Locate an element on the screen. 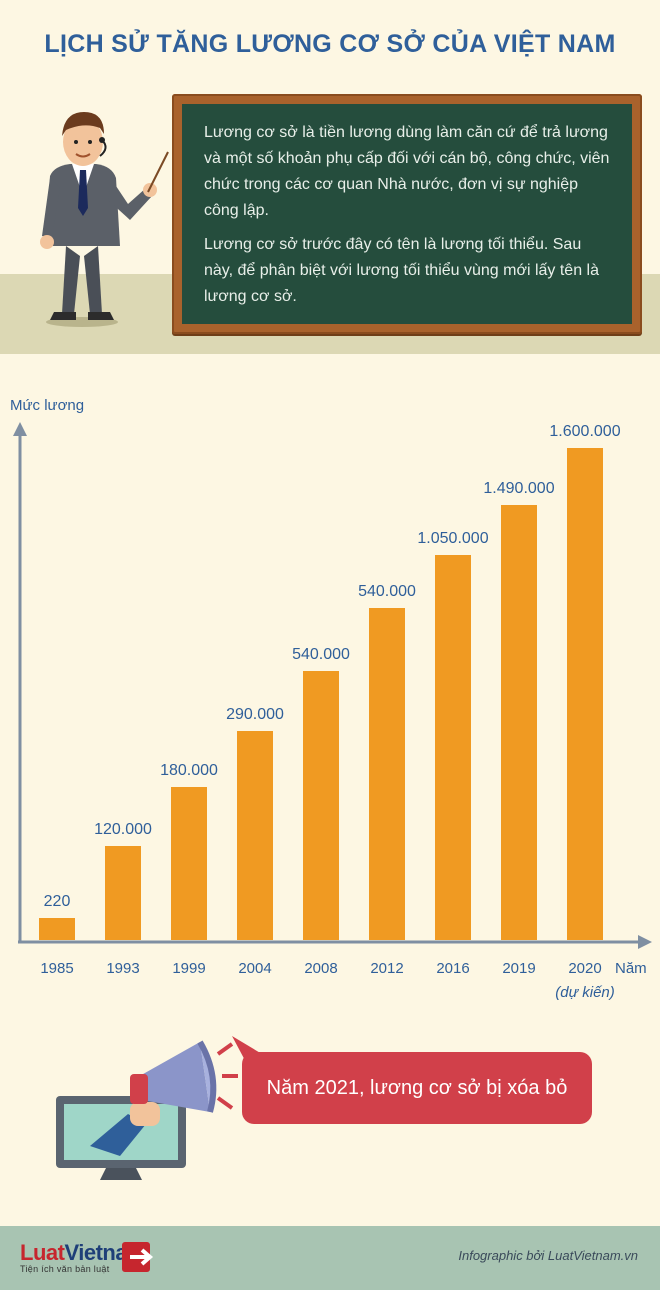 The height and width of the screenshot is (1290, 660). y-axis-arrow-icon is located at coordinates (20, 429).